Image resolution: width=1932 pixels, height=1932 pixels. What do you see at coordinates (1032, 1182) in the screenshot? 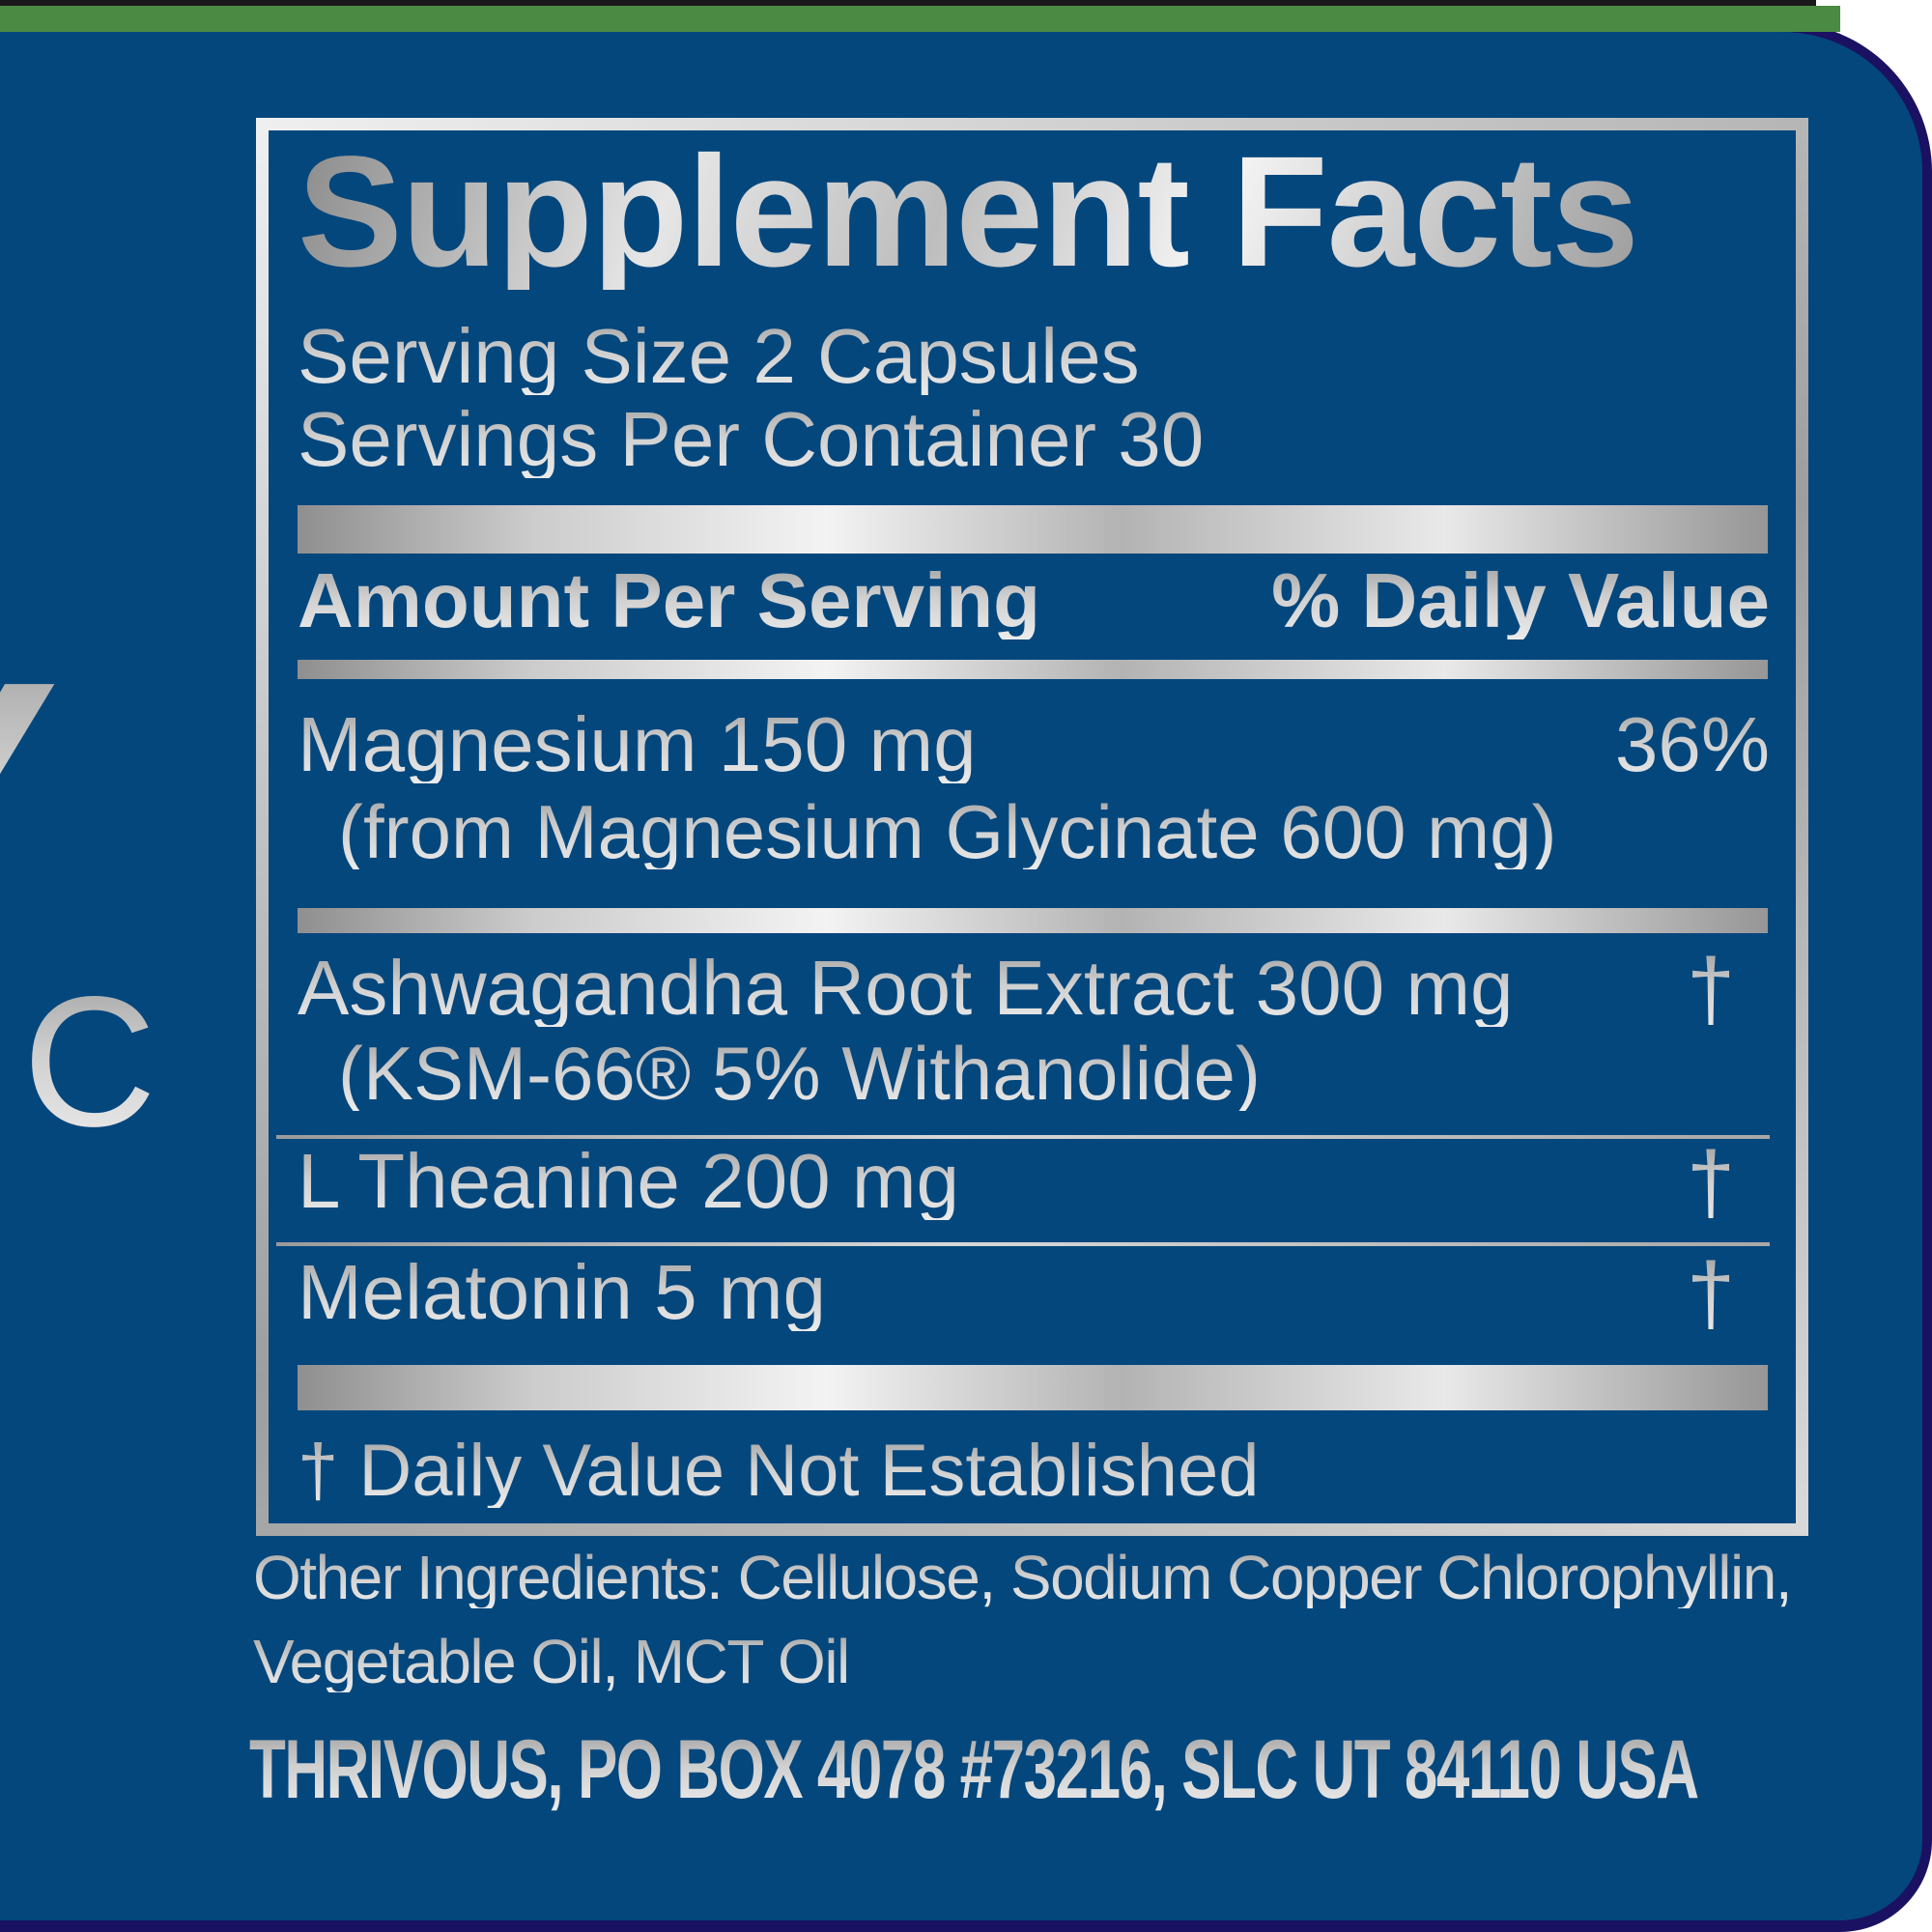
I see `table-row-theanine: L Theanine 200 mg †` at bounding box center [1032, 1182].